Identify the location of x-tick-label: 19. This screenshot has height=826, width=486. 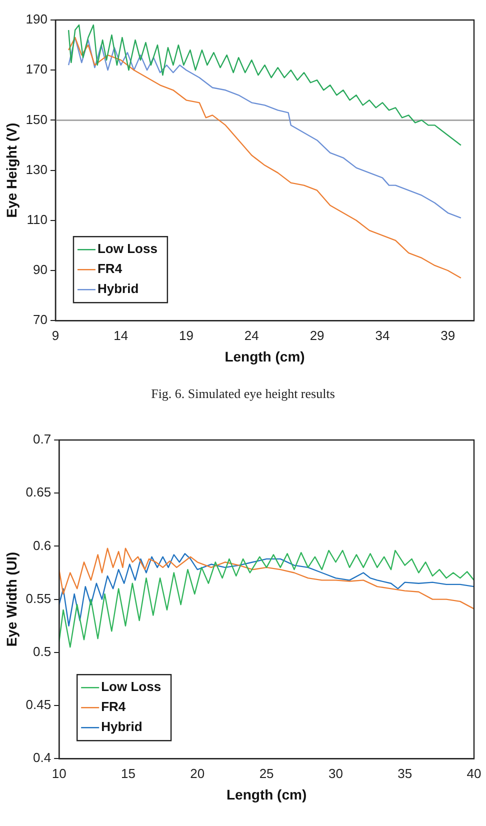
(186, 335).